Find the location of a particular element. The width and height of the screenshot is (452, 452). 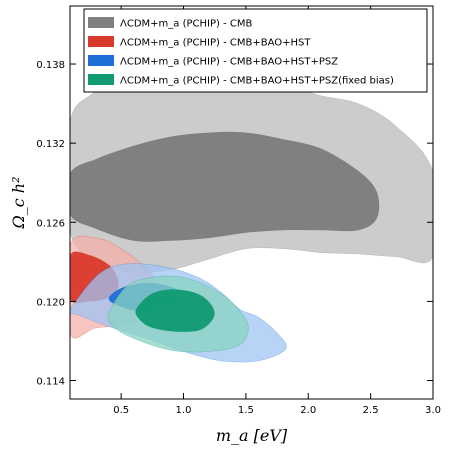

y-tick-label: 0.126 is located at coordinates (50, 223).